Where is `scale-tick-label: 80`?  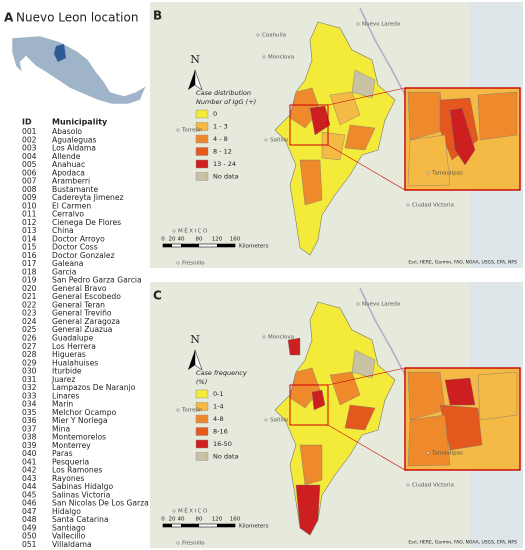 scale-tick-label: 80 is located at coordinates (199, 520).